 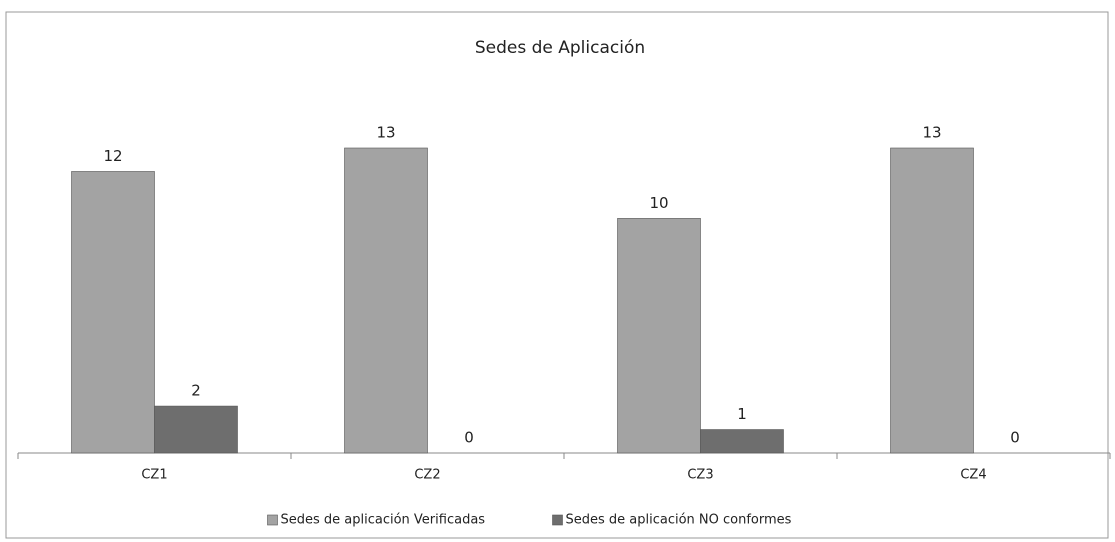 I want to click on data-label: 10, so click(x=658, y=203).